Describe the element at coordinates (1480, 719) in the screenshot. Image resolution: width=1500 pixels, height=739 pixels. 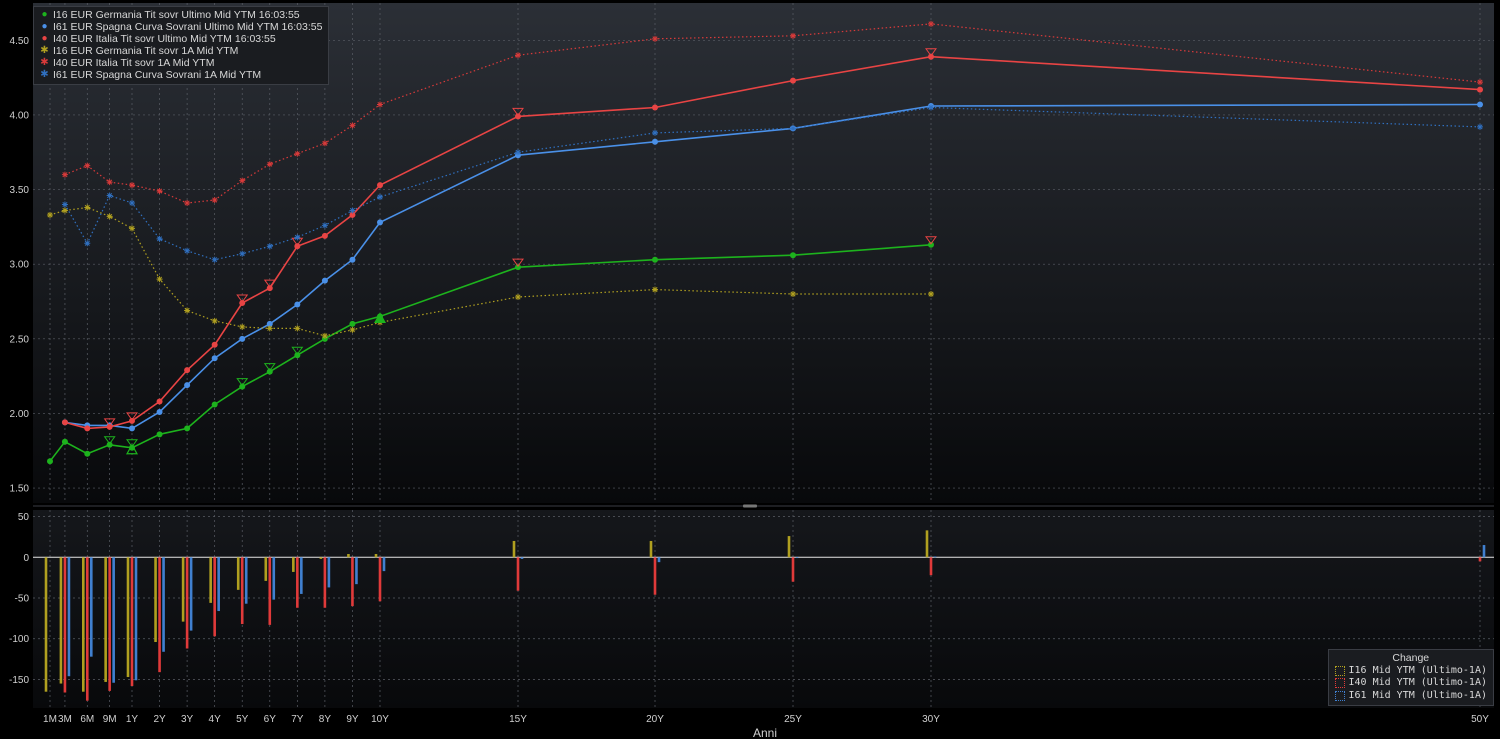
I see `x-tick-label: 50Y` at that location.